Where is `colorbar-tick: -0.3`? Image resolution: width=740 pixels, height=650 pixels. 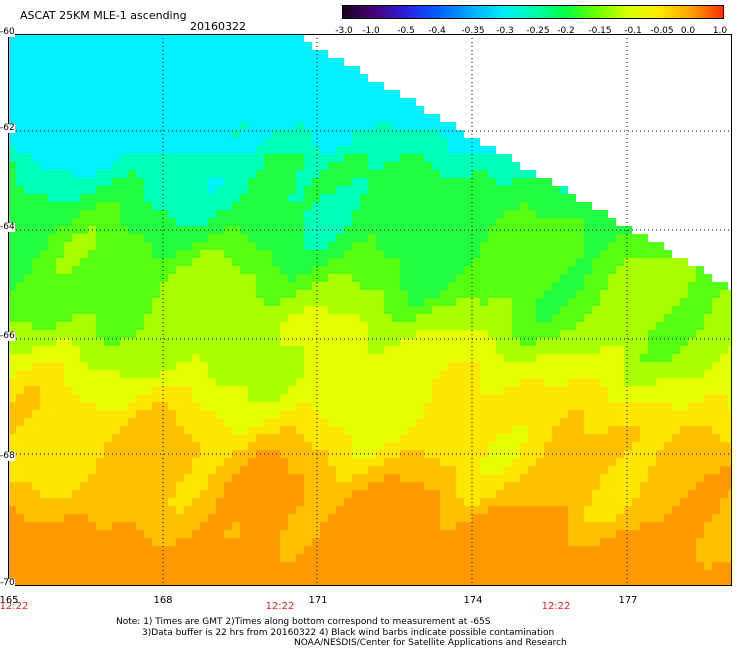 colorbar-tick: -0.3 is located at coordinates (505, 31).